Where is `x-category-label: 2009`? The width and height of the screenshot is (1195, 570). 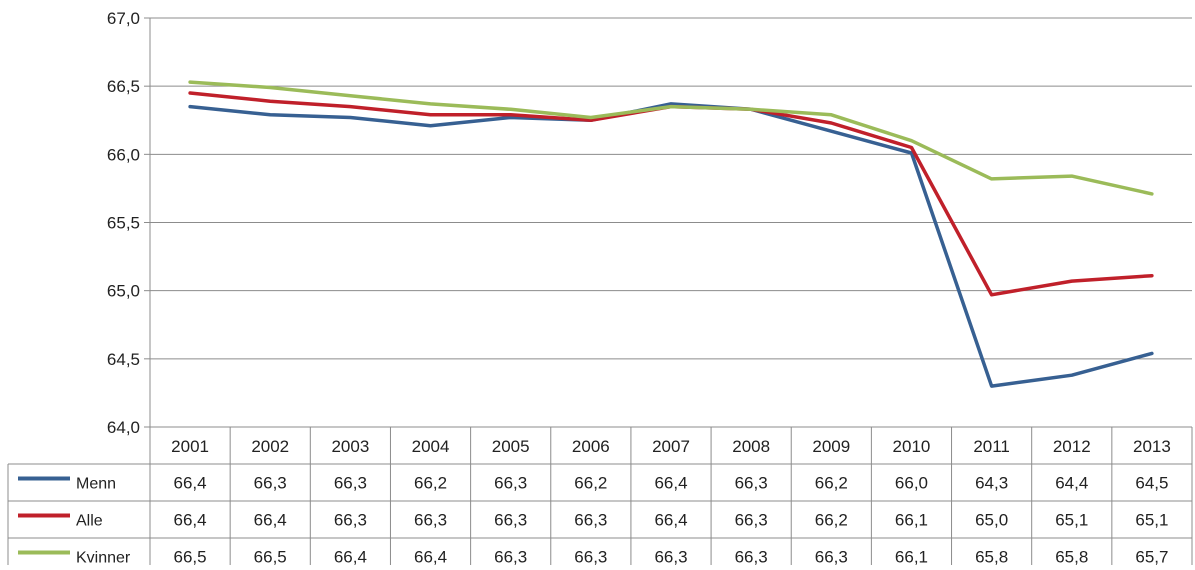
x-category-label: 2009 is located at coordinates (831, 446).